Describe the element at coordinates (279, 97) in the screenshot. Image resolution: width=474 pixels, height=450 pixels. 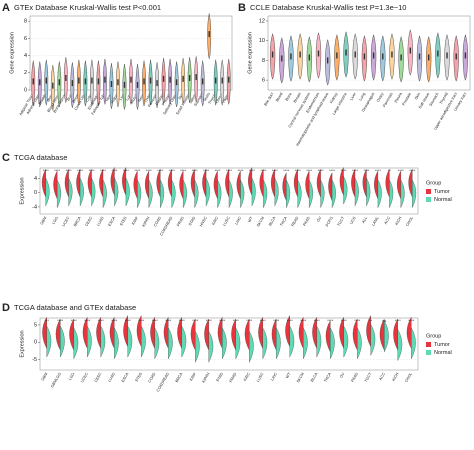
I see `x-tick-label: Blood` at that location.